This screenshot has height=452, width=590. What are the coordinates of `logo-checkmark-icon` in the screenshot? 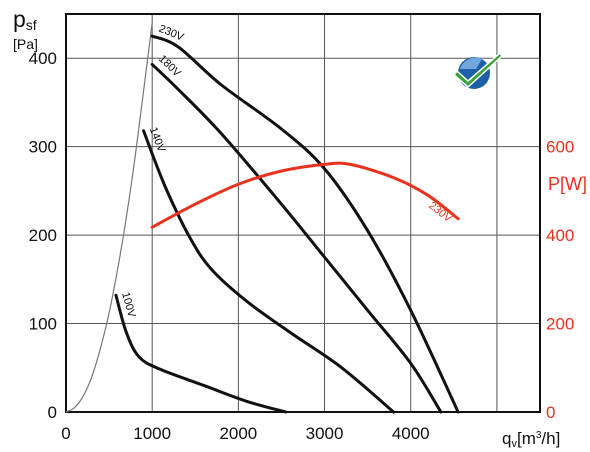 It's located at (477, 70).